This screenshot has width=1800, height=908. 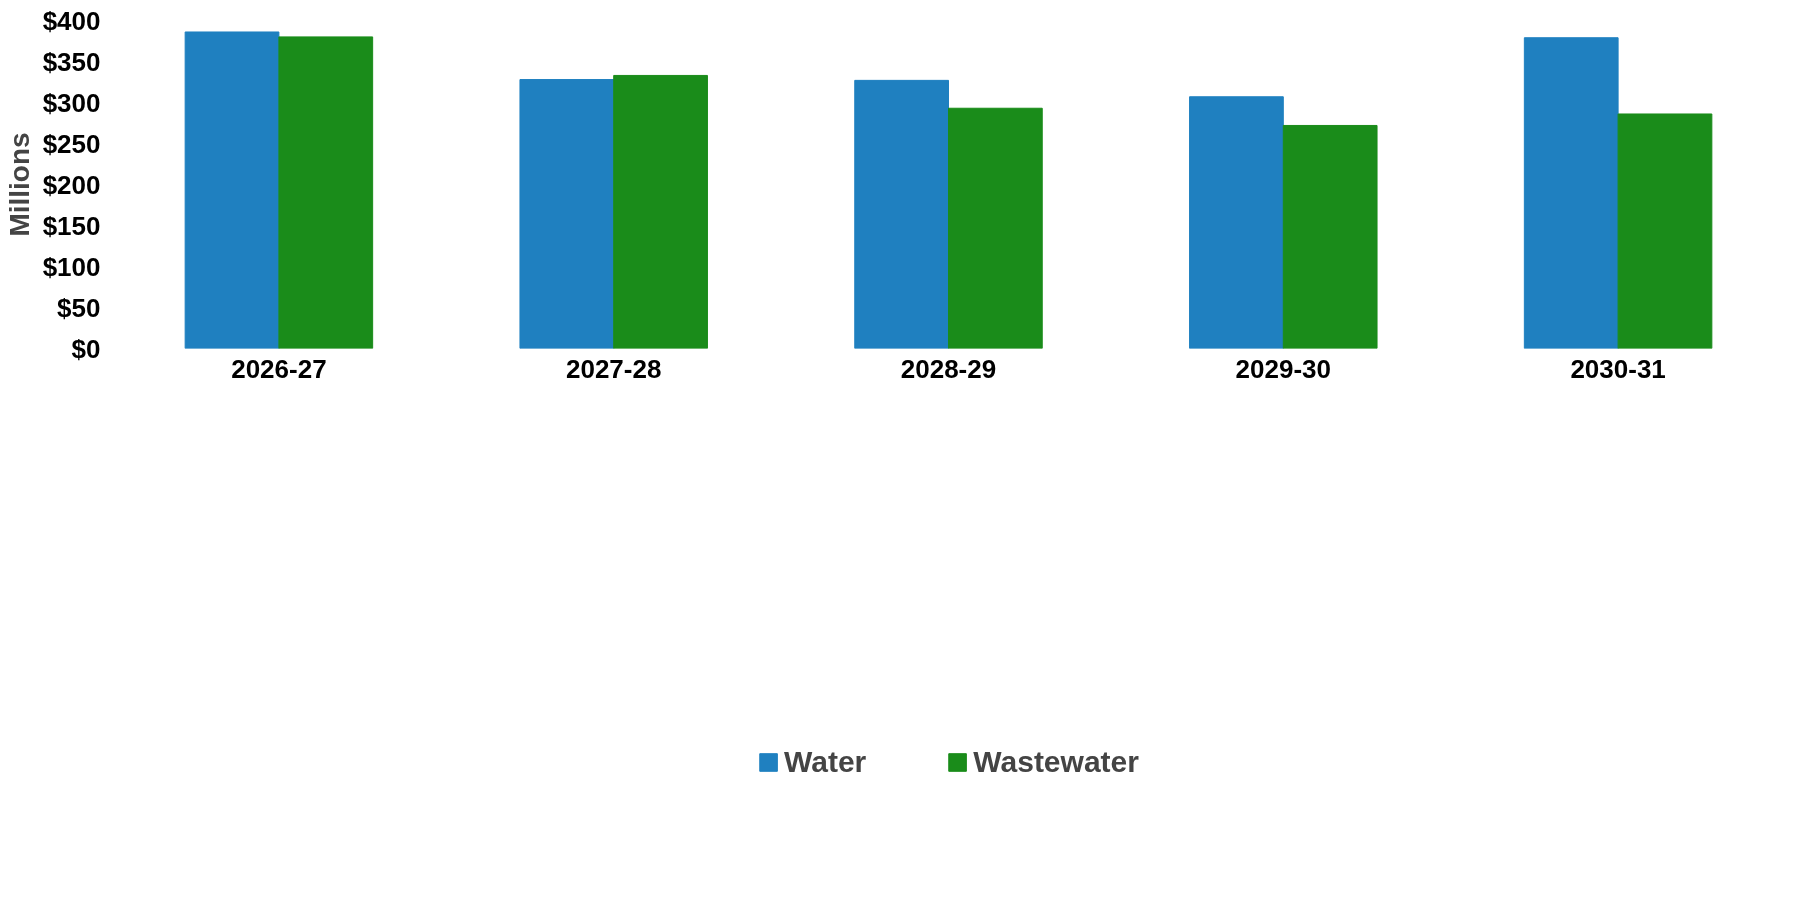 What do you see at coordinates (71, 184) in the screenshot?
I see `y-tick-label: $200` at bounding box center [71, 184].